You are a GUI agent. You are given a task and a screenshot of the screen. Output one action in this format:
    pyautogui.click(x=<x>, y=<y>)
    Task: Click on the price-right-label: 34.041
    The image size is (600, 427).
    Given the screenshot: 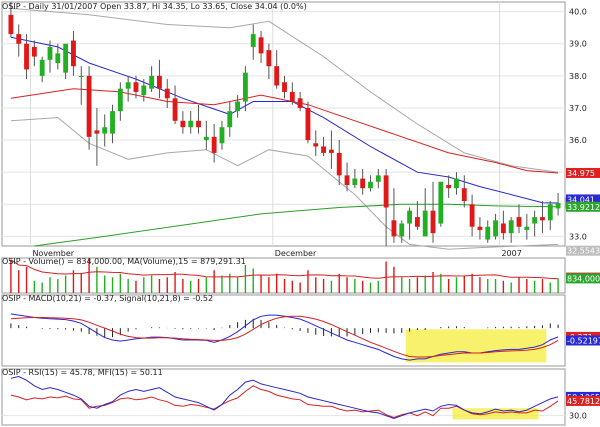 What is the action you would take?
    pyautogui.click(x=581, y=199)
    